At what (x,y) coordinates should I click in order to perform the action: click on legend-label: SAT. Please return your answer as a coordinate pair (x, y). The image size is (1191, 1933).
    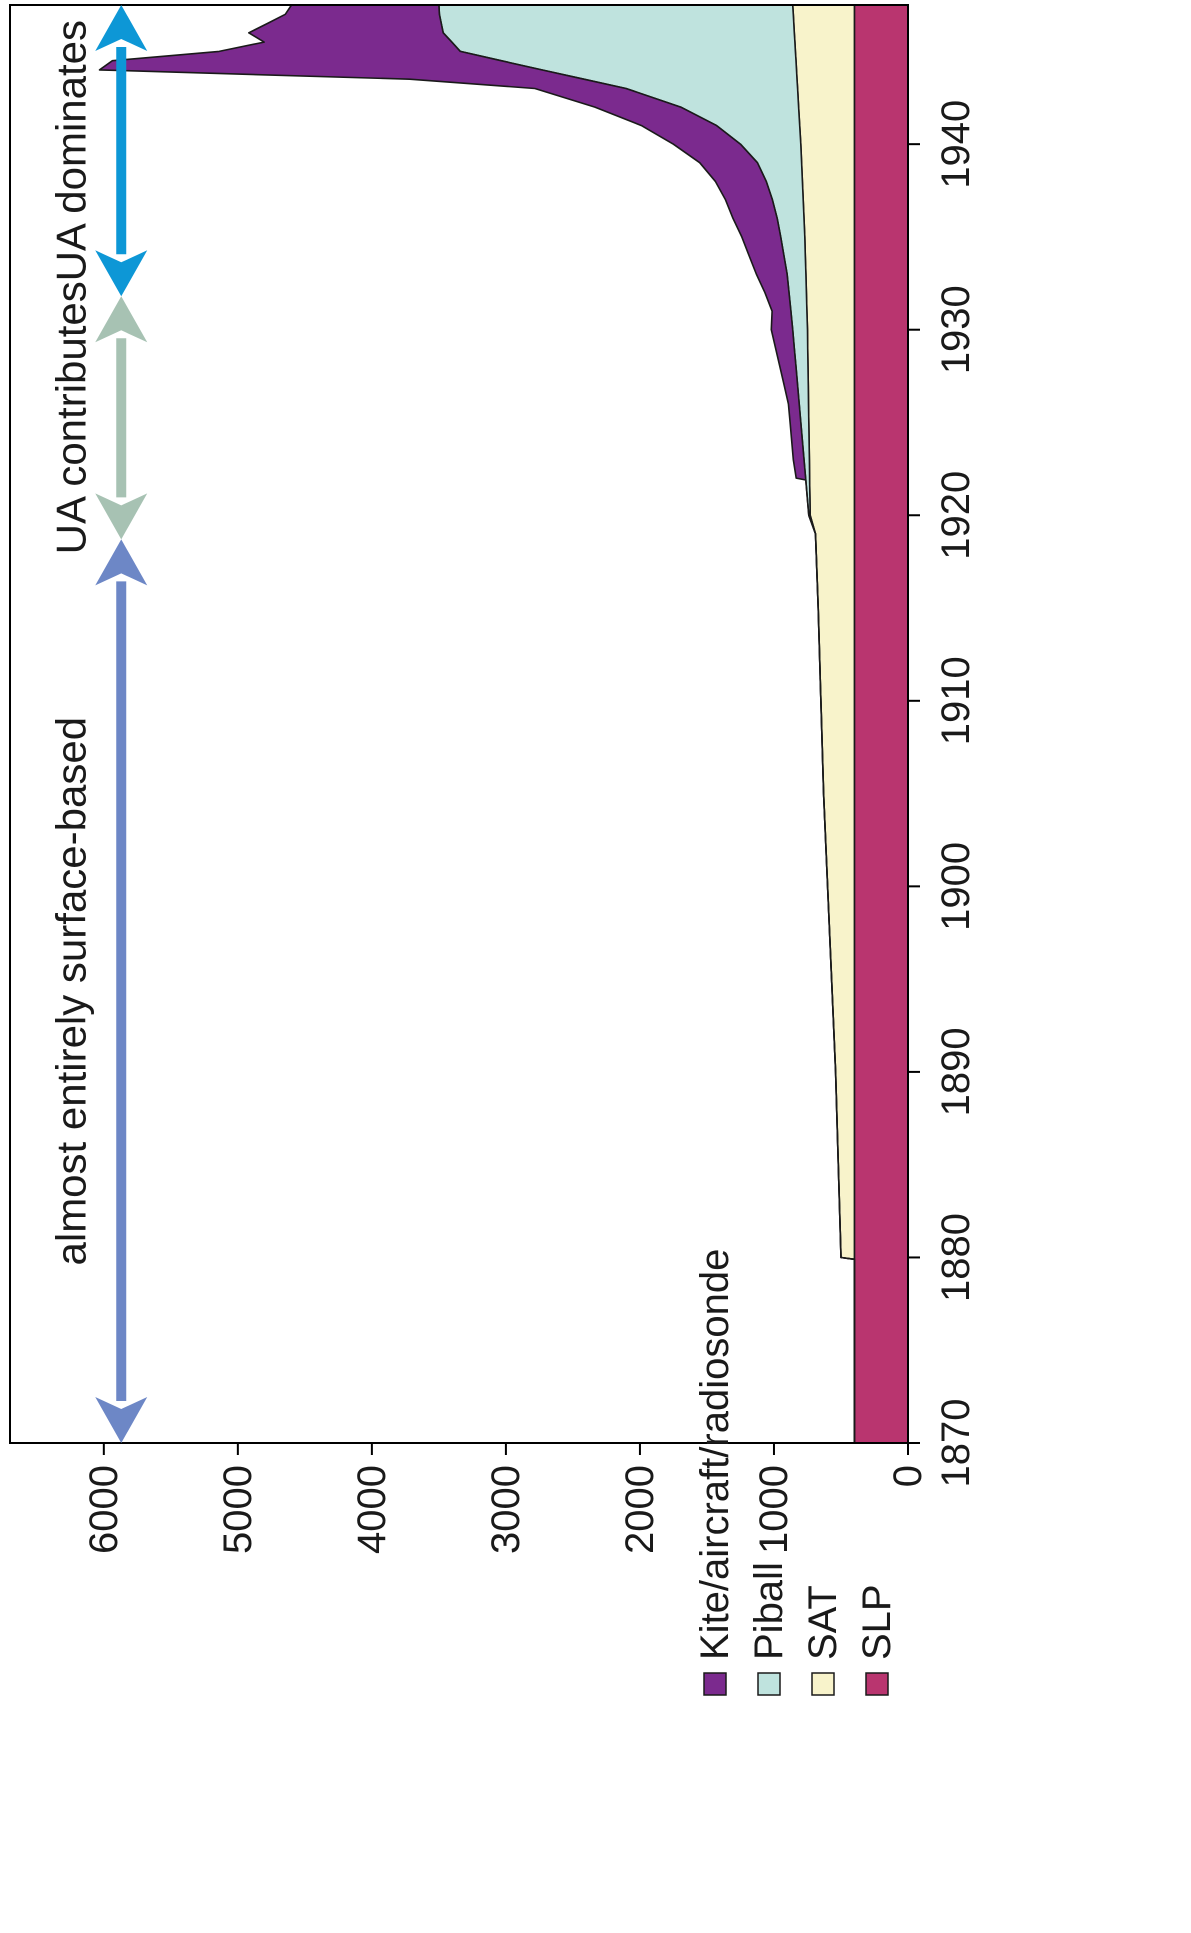
    Looking at the image, I should click on (823, 1622).